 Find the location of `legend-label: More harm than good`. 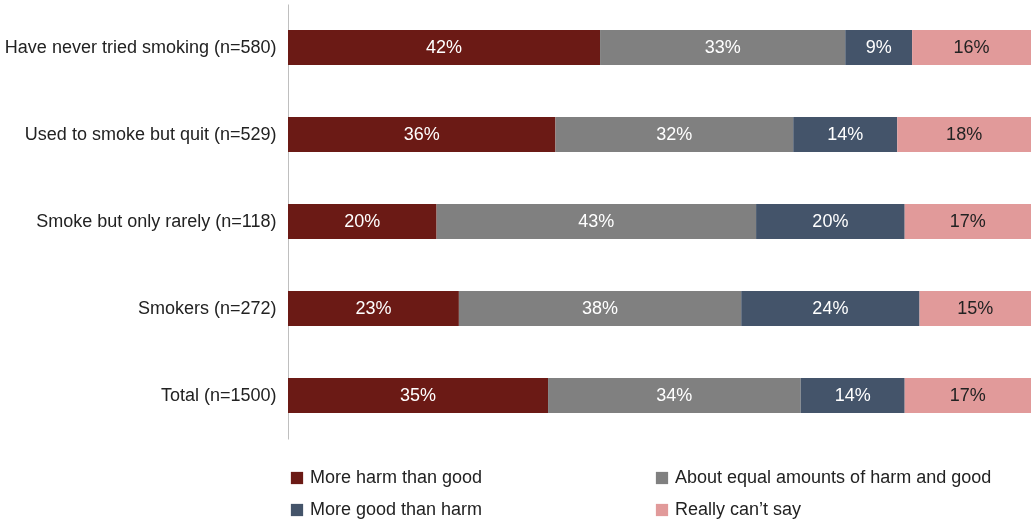

legend-label: More harm than good is located at coordinates (396, 477).